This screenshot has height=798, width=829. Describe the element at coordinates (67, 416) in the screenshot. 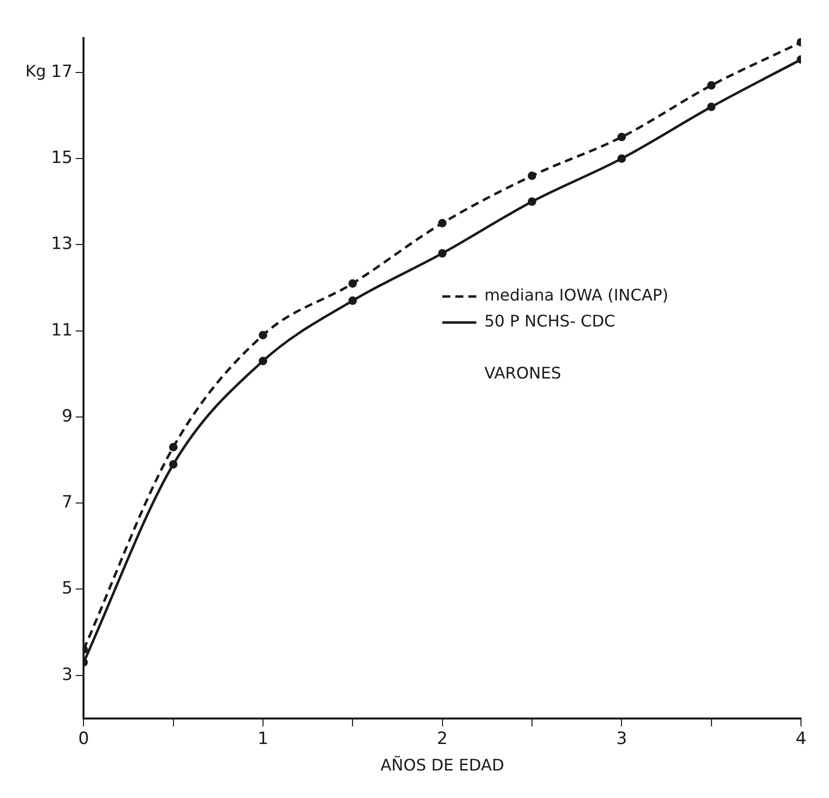

I see `y-tick-label: 9` at that location.